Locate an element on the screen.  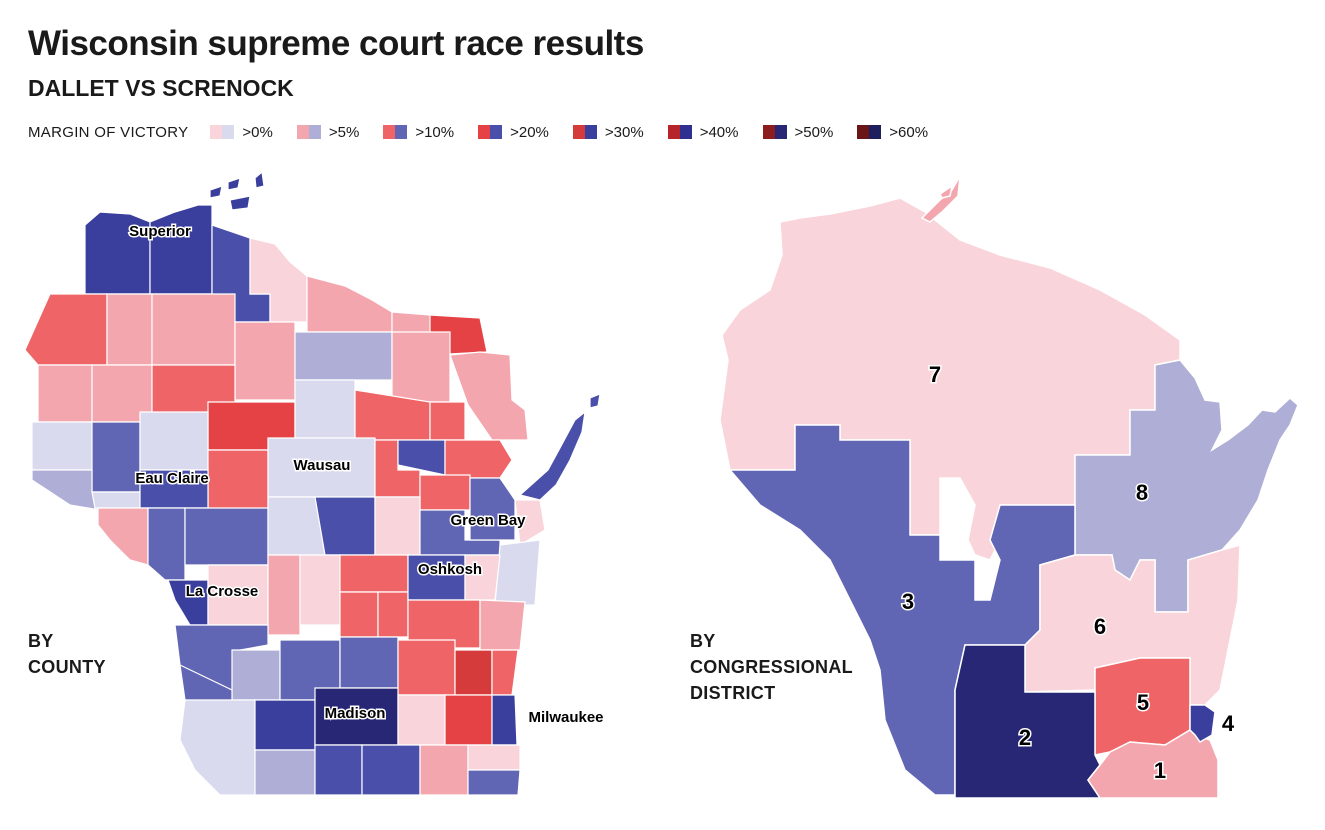
district-label: 1 is located at coordinates (1160, 770).